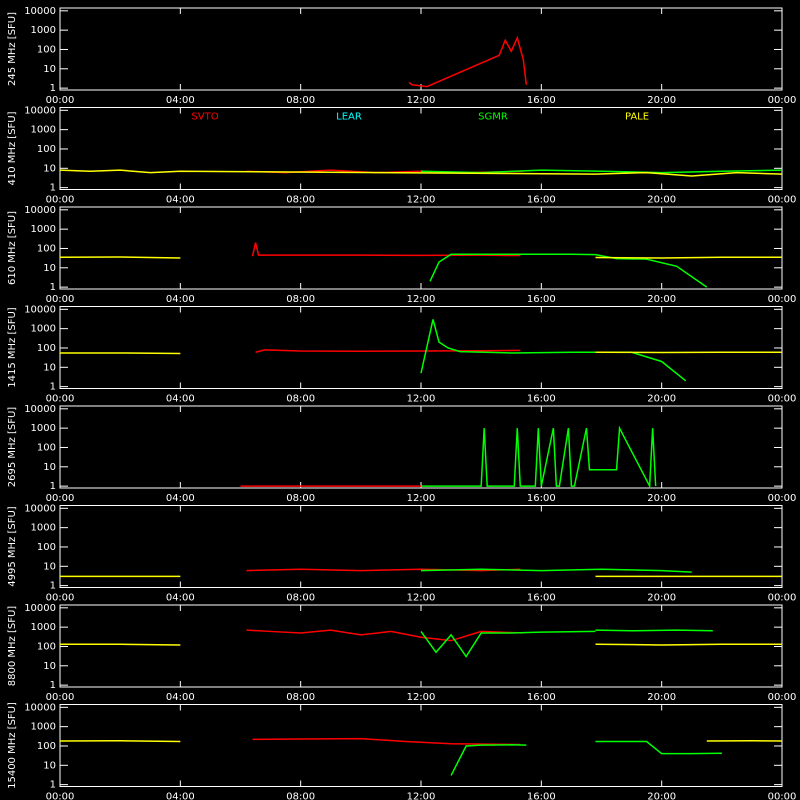 The image size is (800, 800). Describe the element at coordinates (12, 347) in the screenshot. I see `y-axis-label: 1415 MHz [SFU]` at that location.